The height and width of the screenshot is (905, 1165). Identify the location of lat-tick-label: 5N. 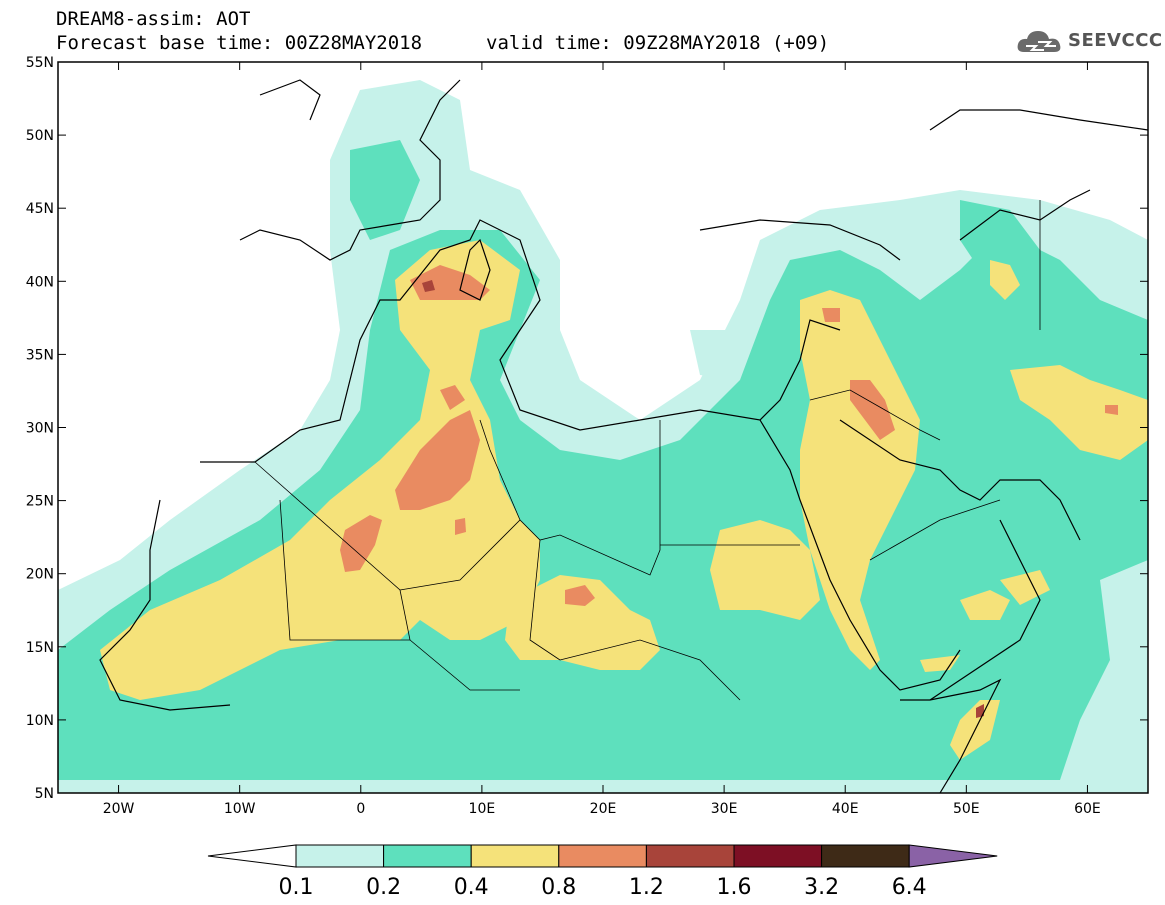
(44, 794).